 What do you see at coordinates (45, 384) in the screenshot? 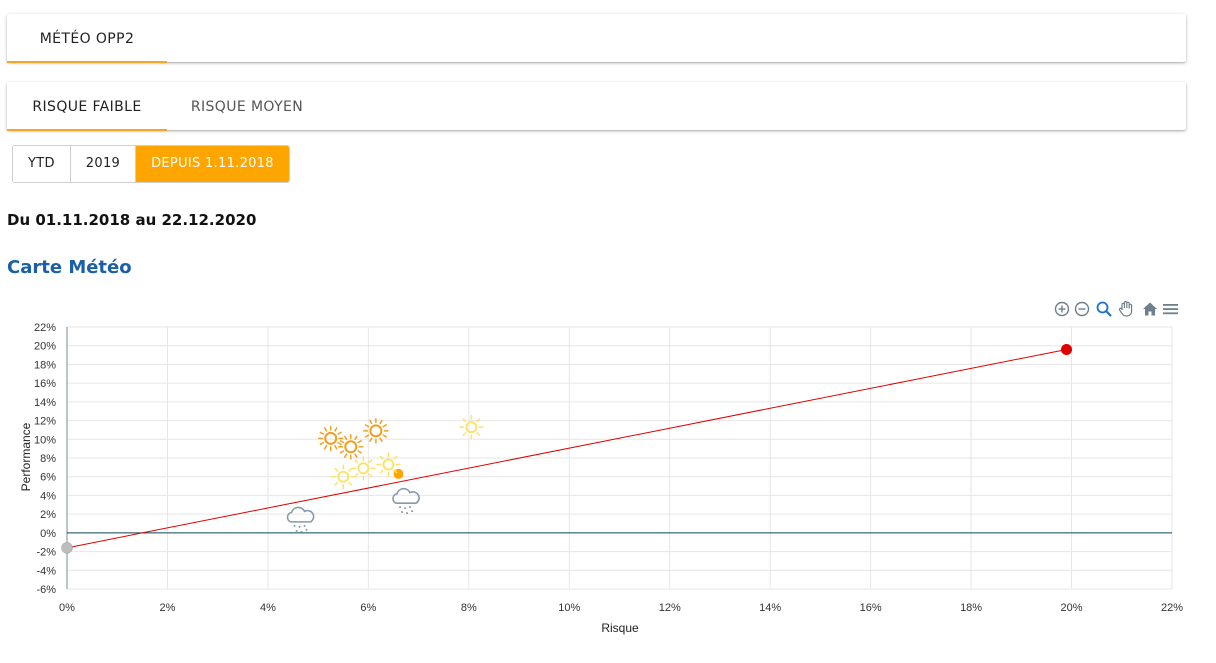
I see `y-tick-label: 16%` at bounding box center [45, 384].